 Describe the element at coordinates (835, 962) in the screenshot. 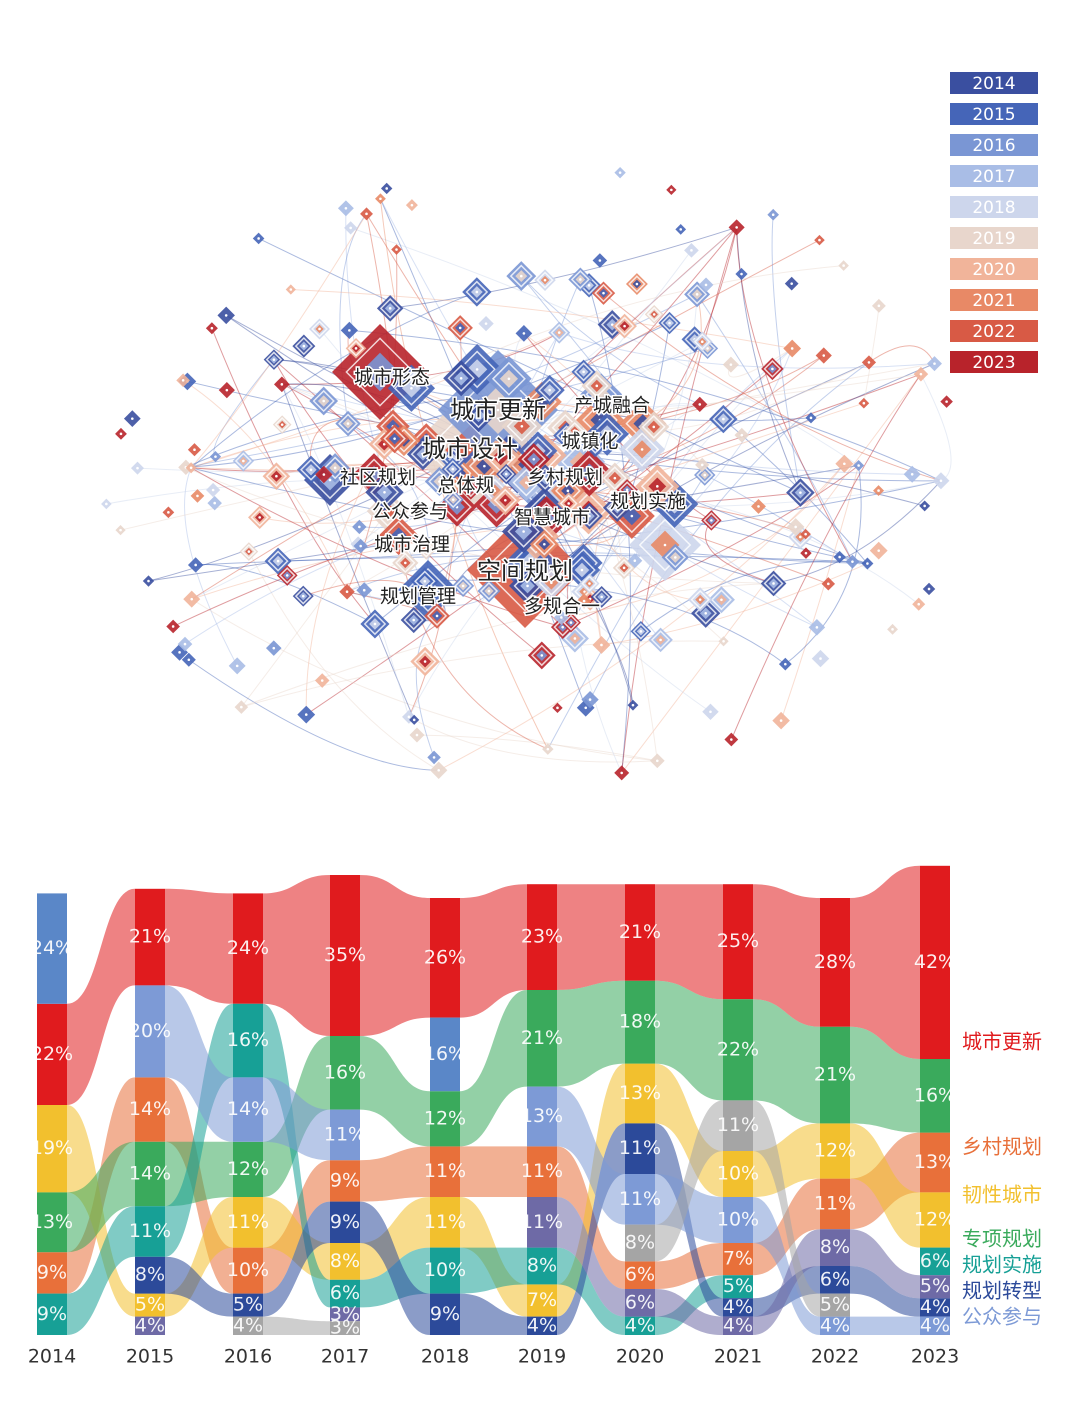

I see `value-label: 28%` at that location.